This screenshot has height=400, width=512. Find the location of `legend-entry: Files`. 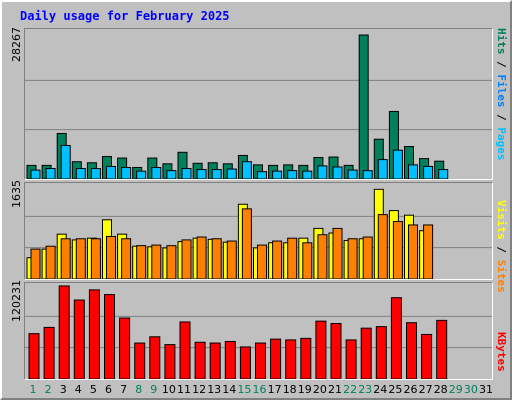

legend-entry: Files is located at coordinates (501, 91).